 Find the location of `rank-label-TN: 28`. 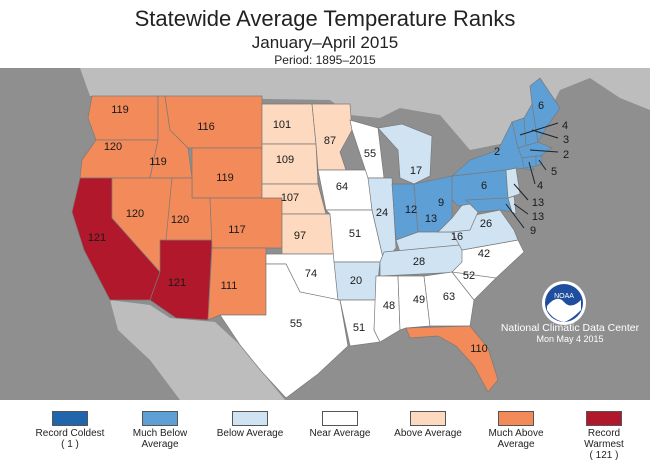

rank-label-TN: 28 is located at coordinates (419, 262).